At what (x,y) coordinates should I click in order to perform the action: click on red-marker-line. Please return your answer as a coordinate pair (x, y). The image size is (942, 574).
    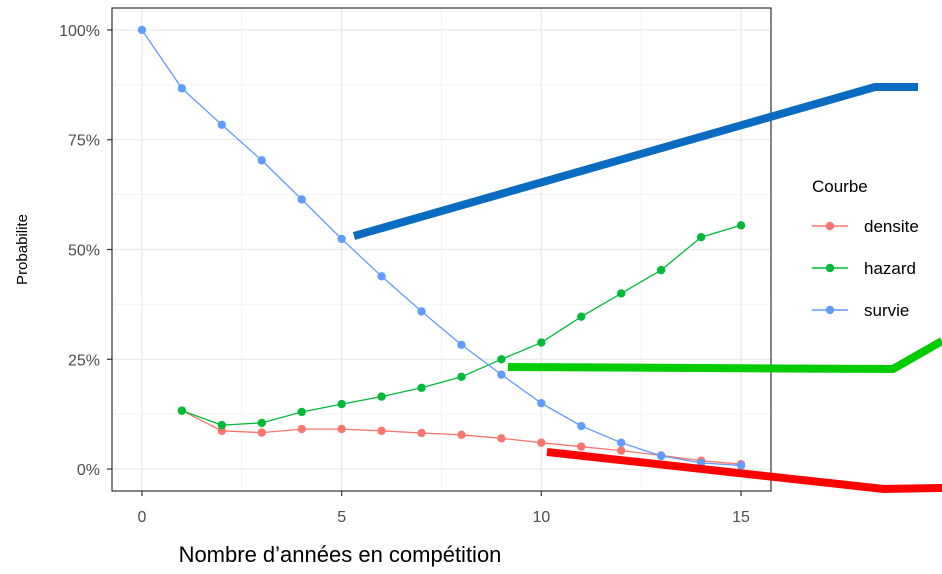
    Looking at the image, I should click on (744, 470).